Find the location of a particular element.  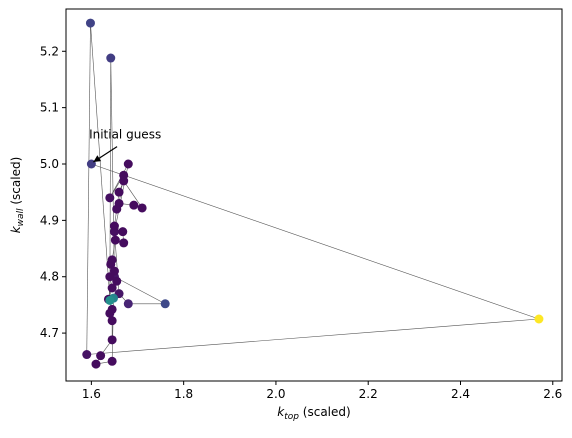

x-tick-label: 2.6 is located at coordinates (552, 394).